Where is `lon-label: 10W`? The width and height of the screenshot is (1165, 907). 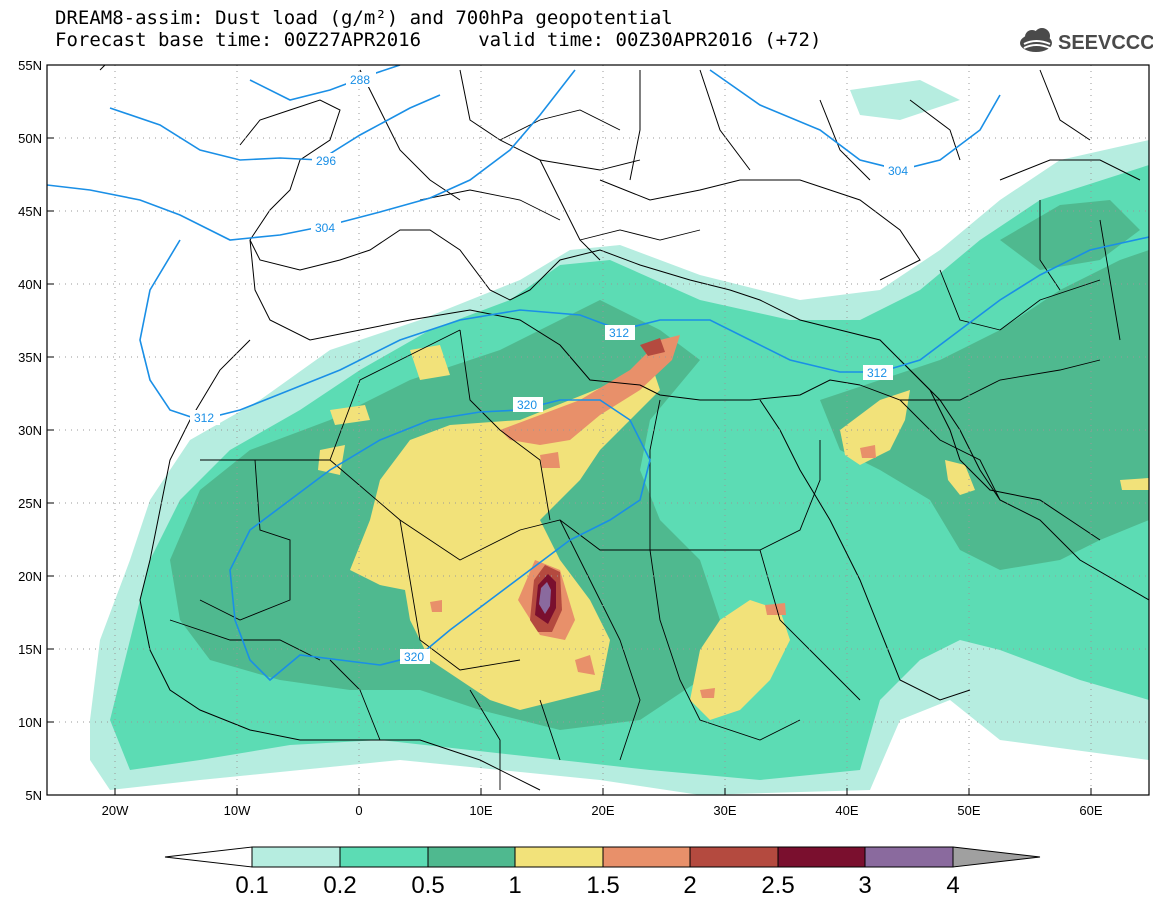
lon-label: 10W is located at coordinates (237, 810).